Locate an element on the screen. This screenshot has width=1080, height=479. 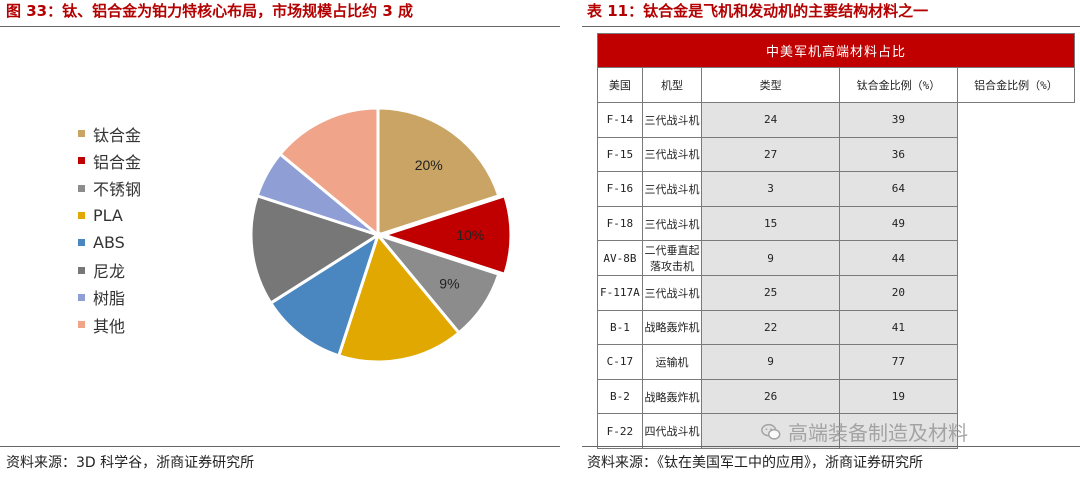
legend-item: 不锈钢 is located at coordinates (109, 188).